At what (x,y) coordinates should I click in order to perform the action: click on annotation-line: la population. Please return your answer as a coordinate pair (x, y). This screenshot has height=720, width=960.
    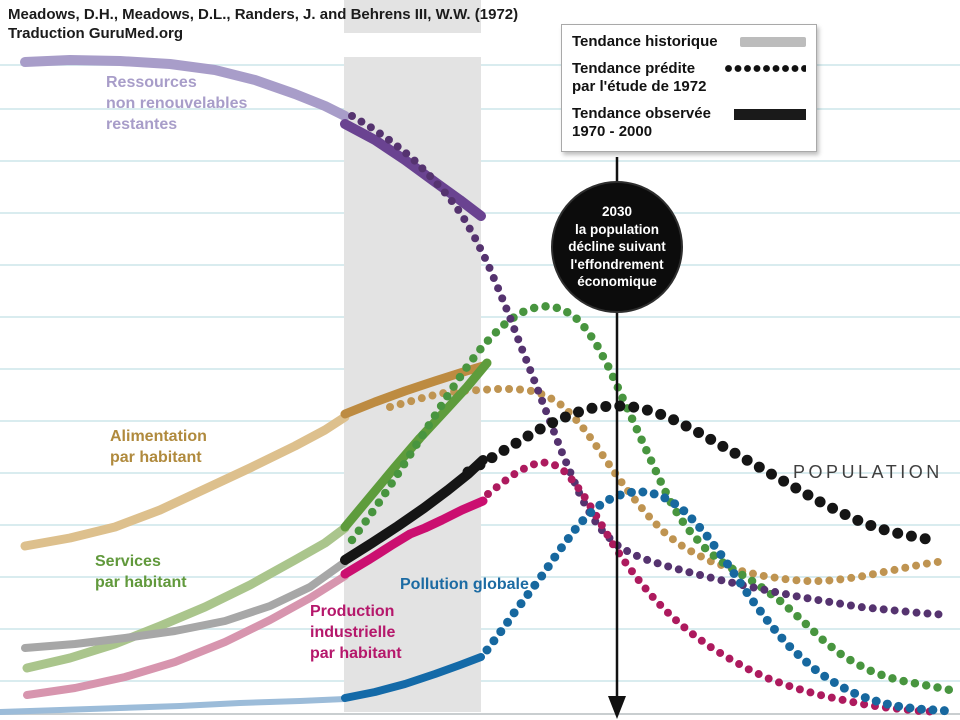
    Looking at the image, I should click on (617, 229).